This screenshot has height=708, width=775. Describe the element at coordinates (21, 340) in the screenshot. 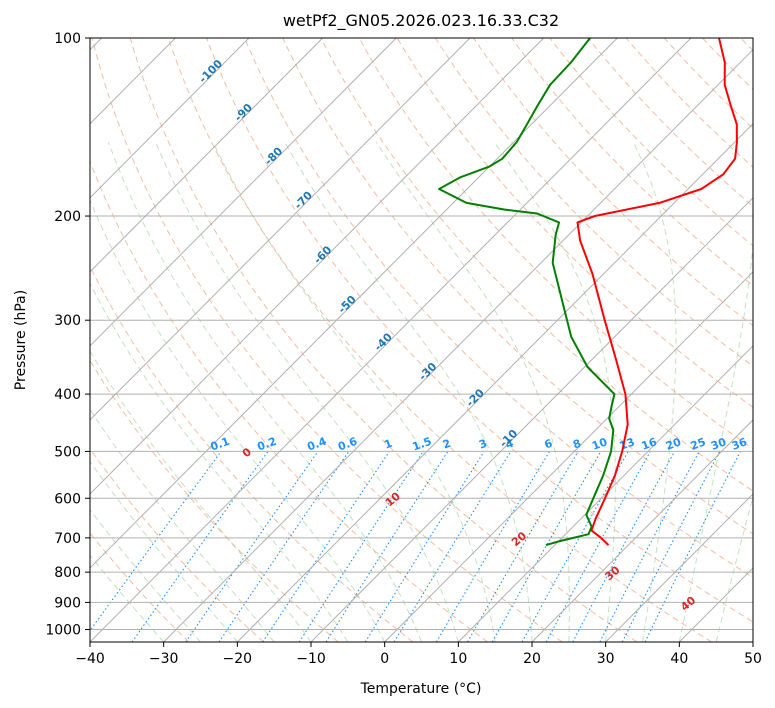

I see `y-axis-label: Pressure (hPa)` at that location.